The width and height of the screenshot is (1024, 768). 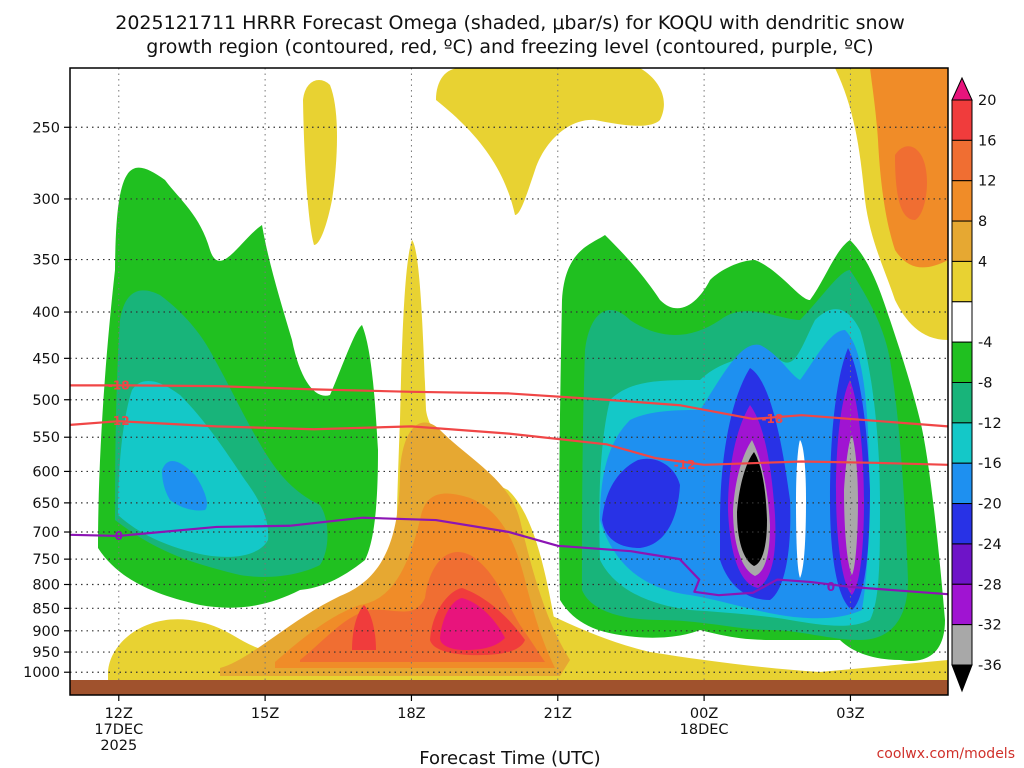 What do you see at coordinates (118, 746) in the screenshot?
I see `x-tick-label-12-2: 2025` at bounding box center [118, 746].